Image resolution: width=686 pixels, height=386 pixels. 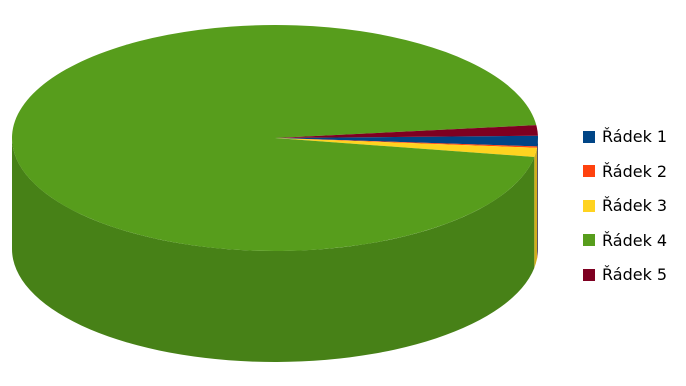 I want to click on legend-item-3: Řádek 3, so click(x=625, y=206).